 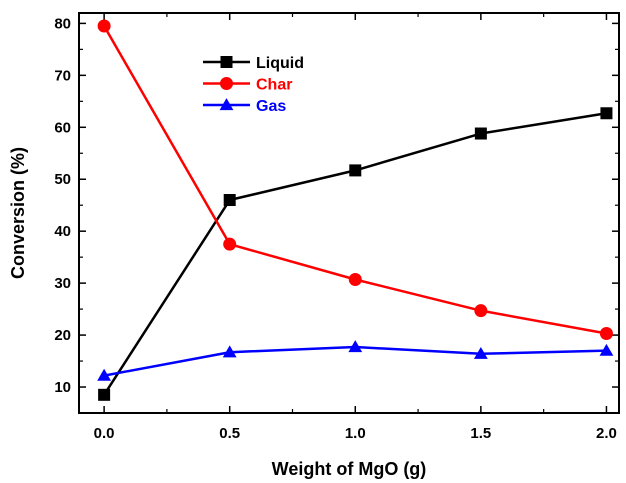 What do you see at coordinates (62, 127) in the screenshot?
I see `y-tick-label: 60` at bounding box center [62, 127].